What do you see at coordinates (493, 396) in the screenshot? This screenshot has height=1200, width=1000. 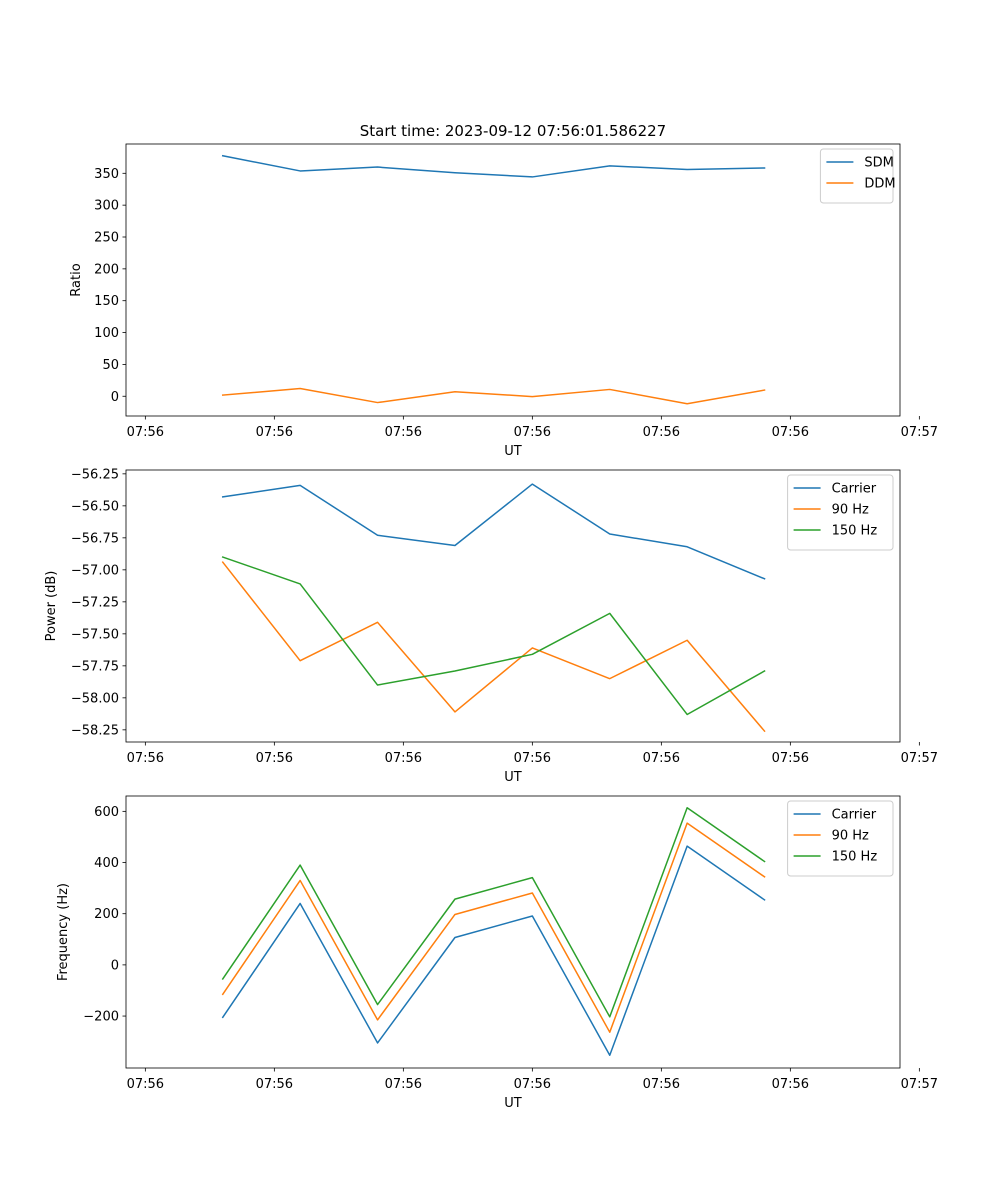 I see `series-line-ddm` at bounding box center [493, 396].